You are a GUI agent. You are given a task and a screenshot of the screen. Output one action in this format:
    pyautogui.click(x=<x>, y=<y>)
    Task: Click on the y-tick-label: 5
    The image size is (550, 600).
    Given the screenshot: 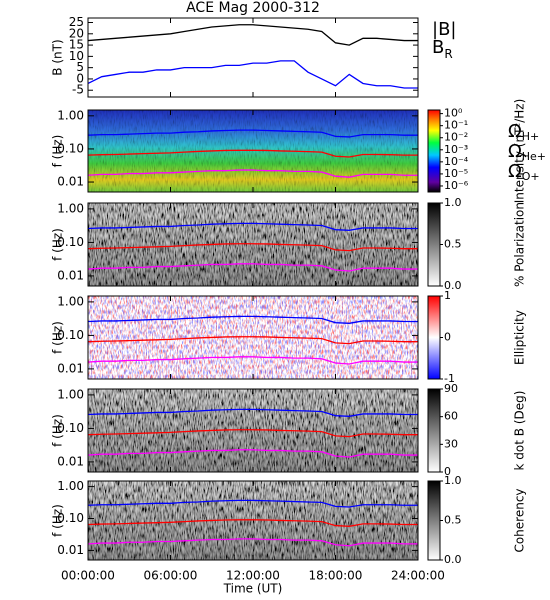 What is the action you would take?
    pyautogui.click(x=80, y=67)
    